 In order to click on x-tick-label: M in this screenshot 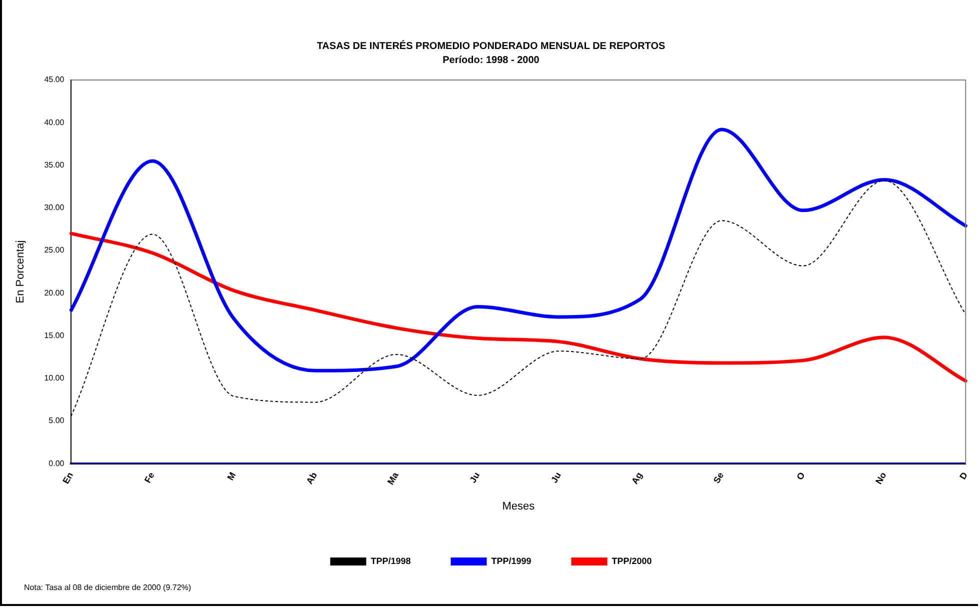, I will do `click(231, 476)`.